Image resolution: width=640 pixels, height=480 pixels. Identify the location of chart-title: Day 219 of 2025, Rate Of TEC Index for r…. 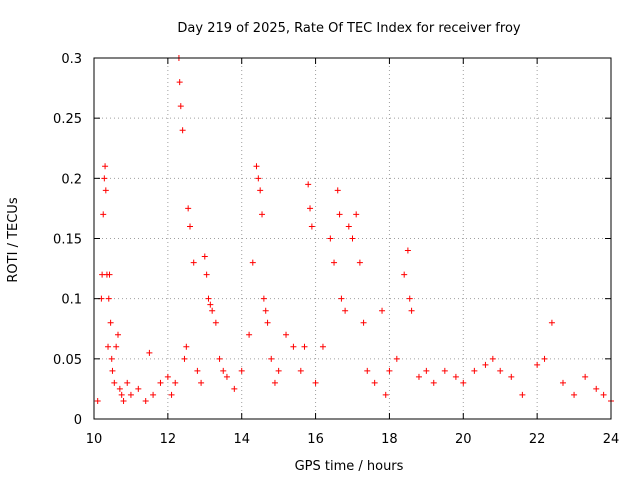
(349, 28).